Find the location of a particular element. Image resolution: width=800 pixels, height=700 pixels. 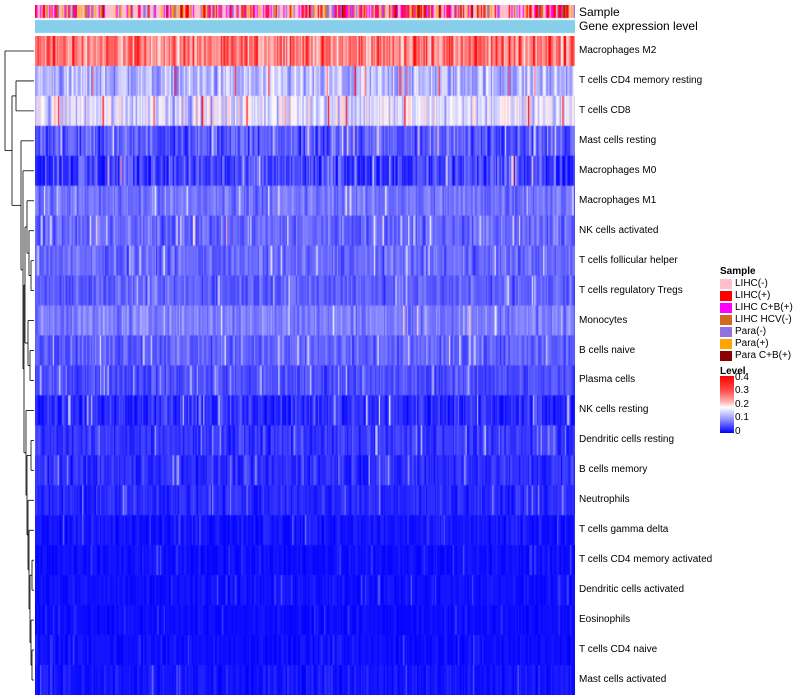

row-label: Mast cells activated is located at coordinates (623, 680).